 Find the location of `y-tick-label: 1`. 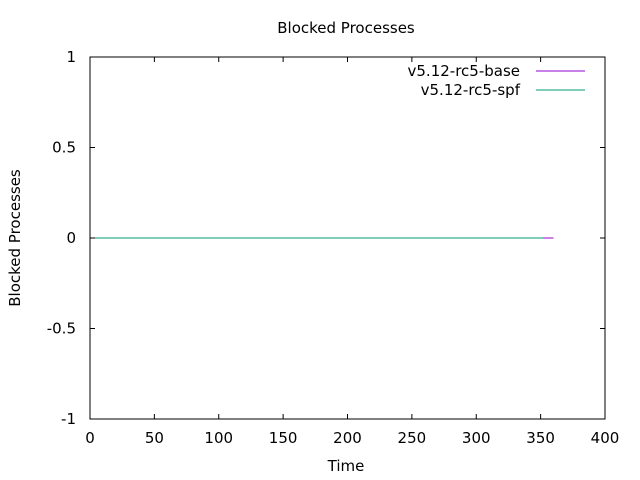

y-tick-label: 1 is located at coordinates (71, 57).